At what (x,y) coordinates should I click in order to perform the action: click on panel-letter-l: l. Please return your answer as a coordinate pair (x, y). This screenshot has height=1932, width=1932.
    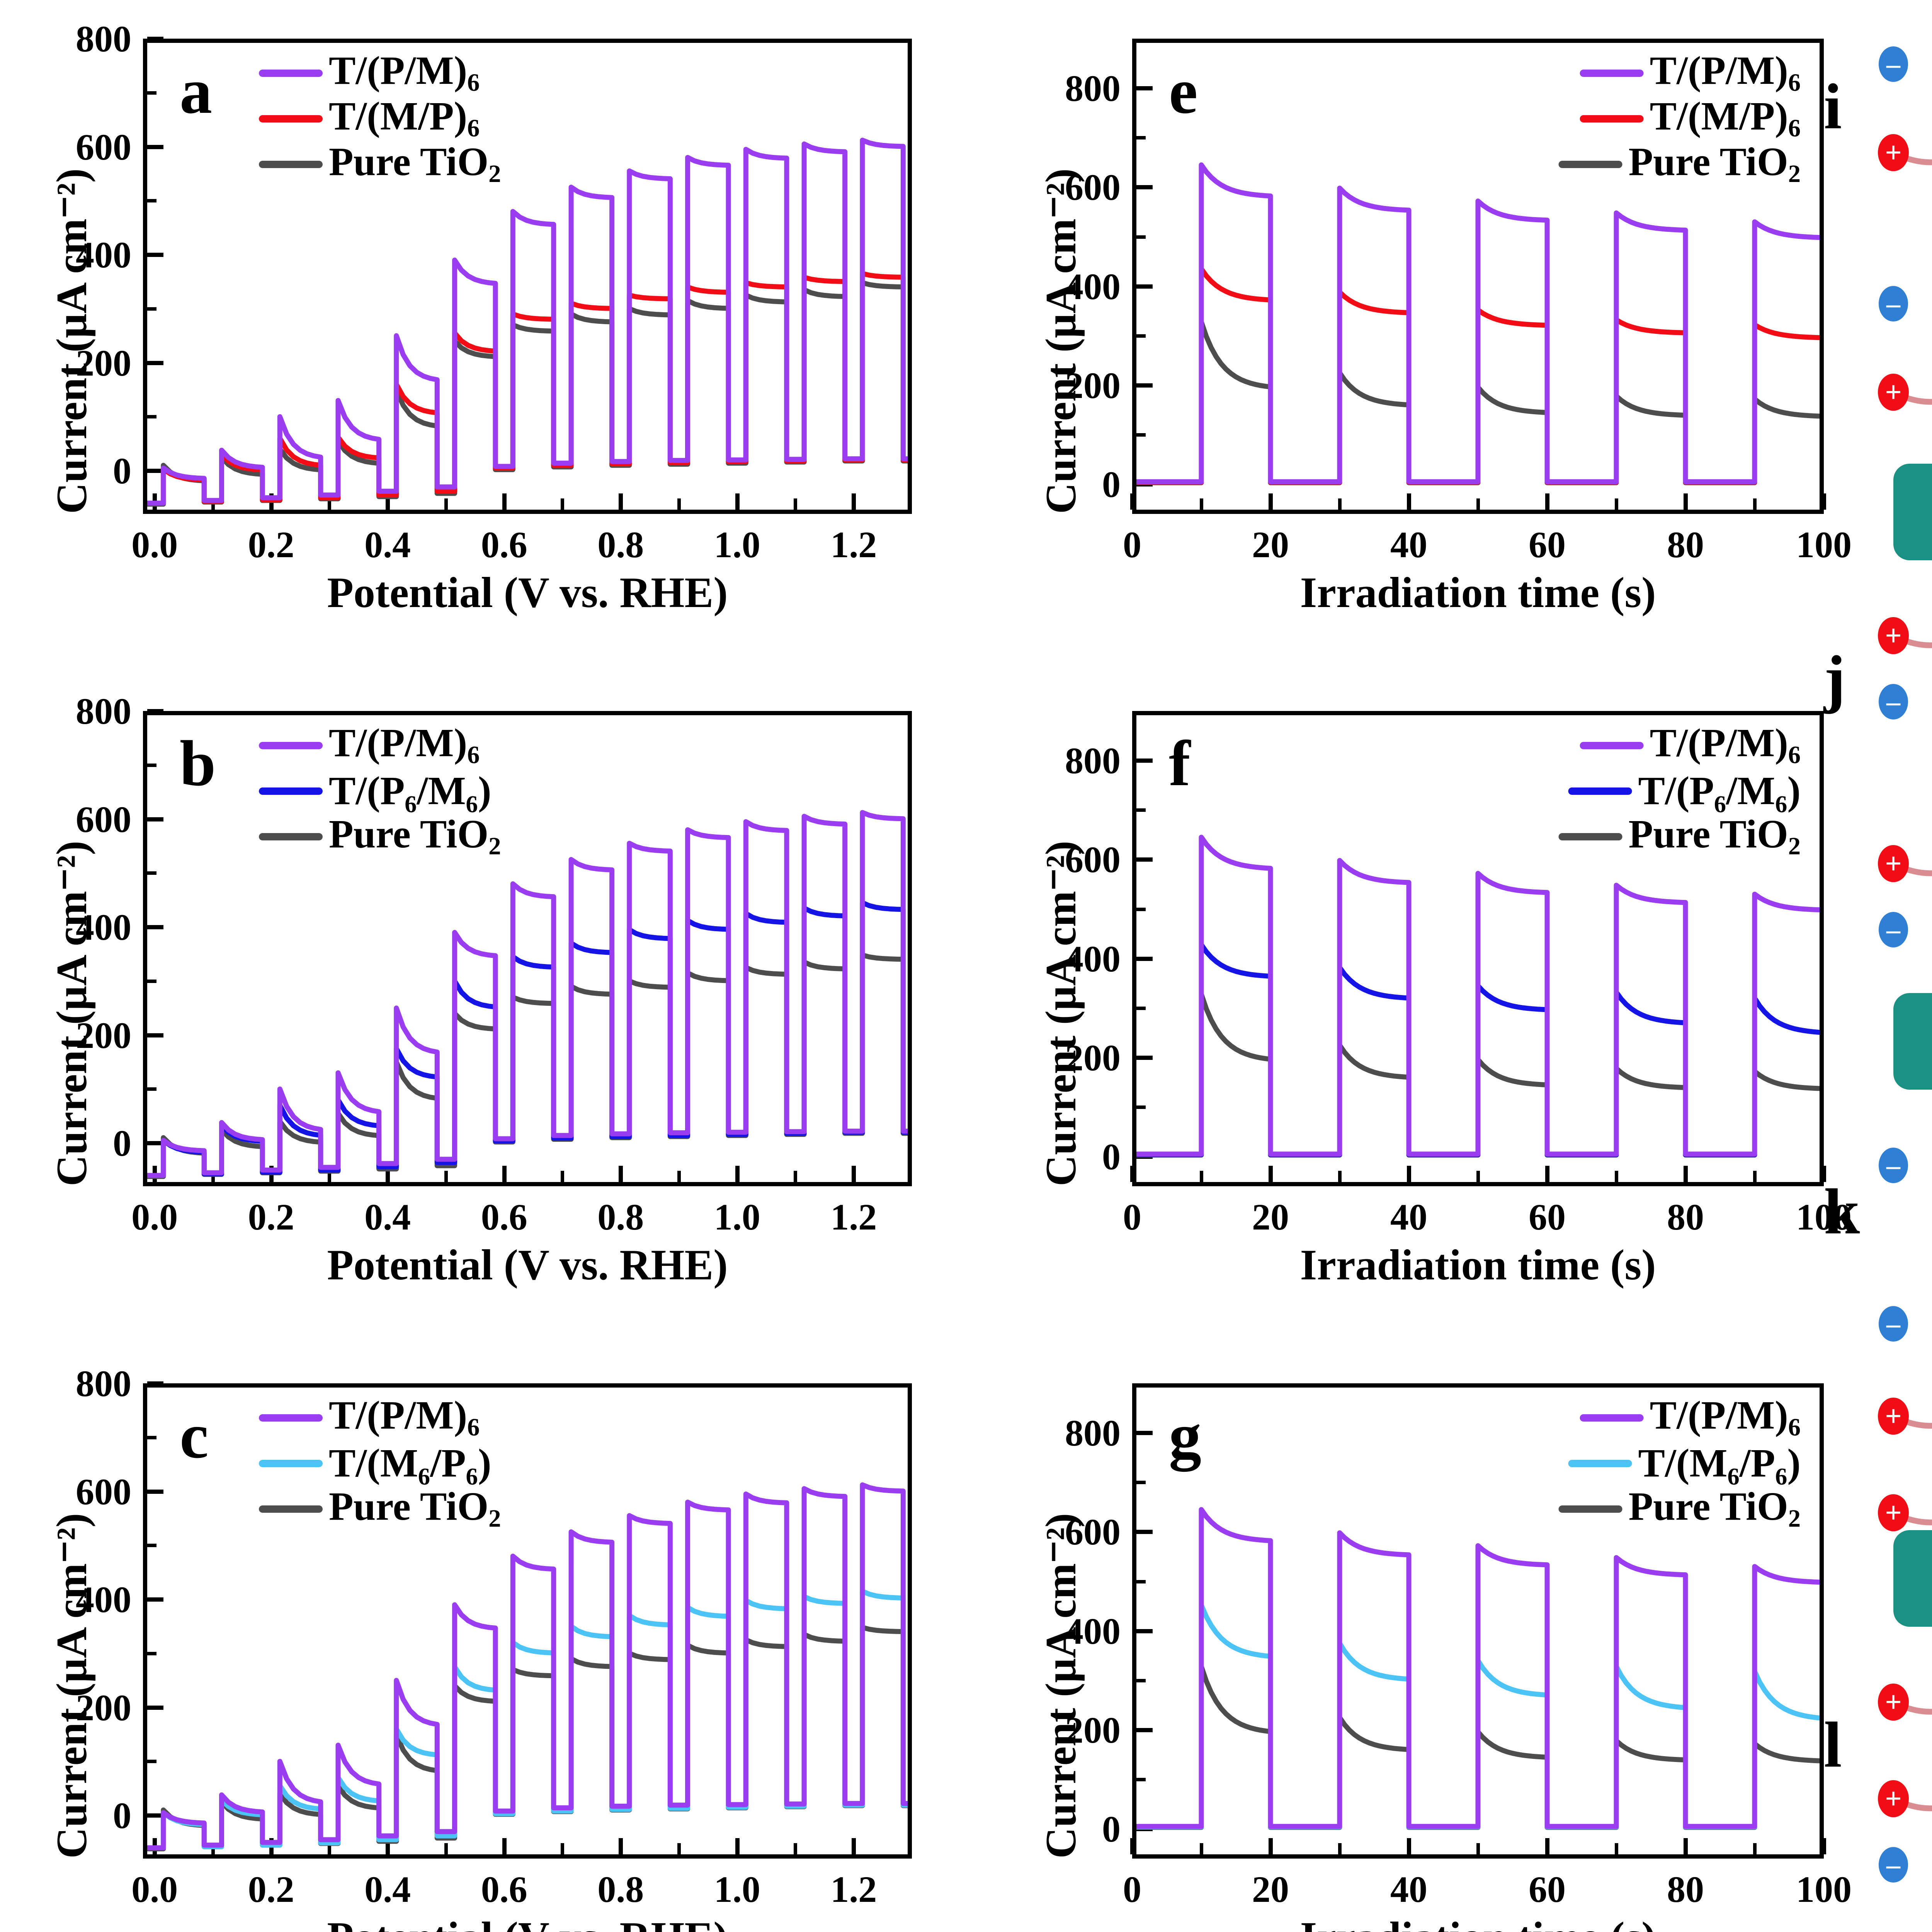
    Looking at the image, I should click on (1833, 1745).